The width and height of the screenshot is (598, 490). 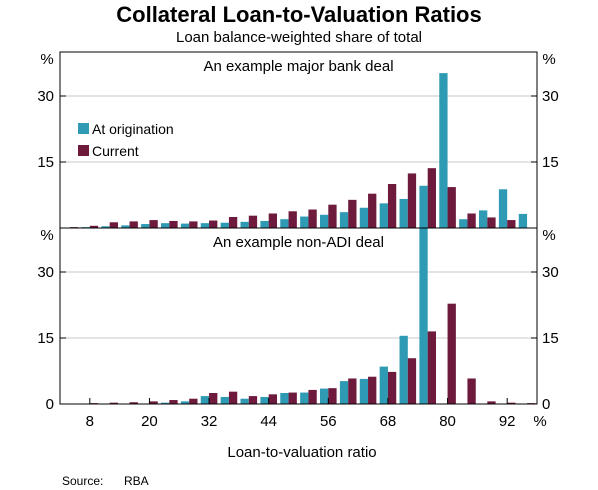 I want to click on legend-label-current: Current, so click(x=115, y=151).